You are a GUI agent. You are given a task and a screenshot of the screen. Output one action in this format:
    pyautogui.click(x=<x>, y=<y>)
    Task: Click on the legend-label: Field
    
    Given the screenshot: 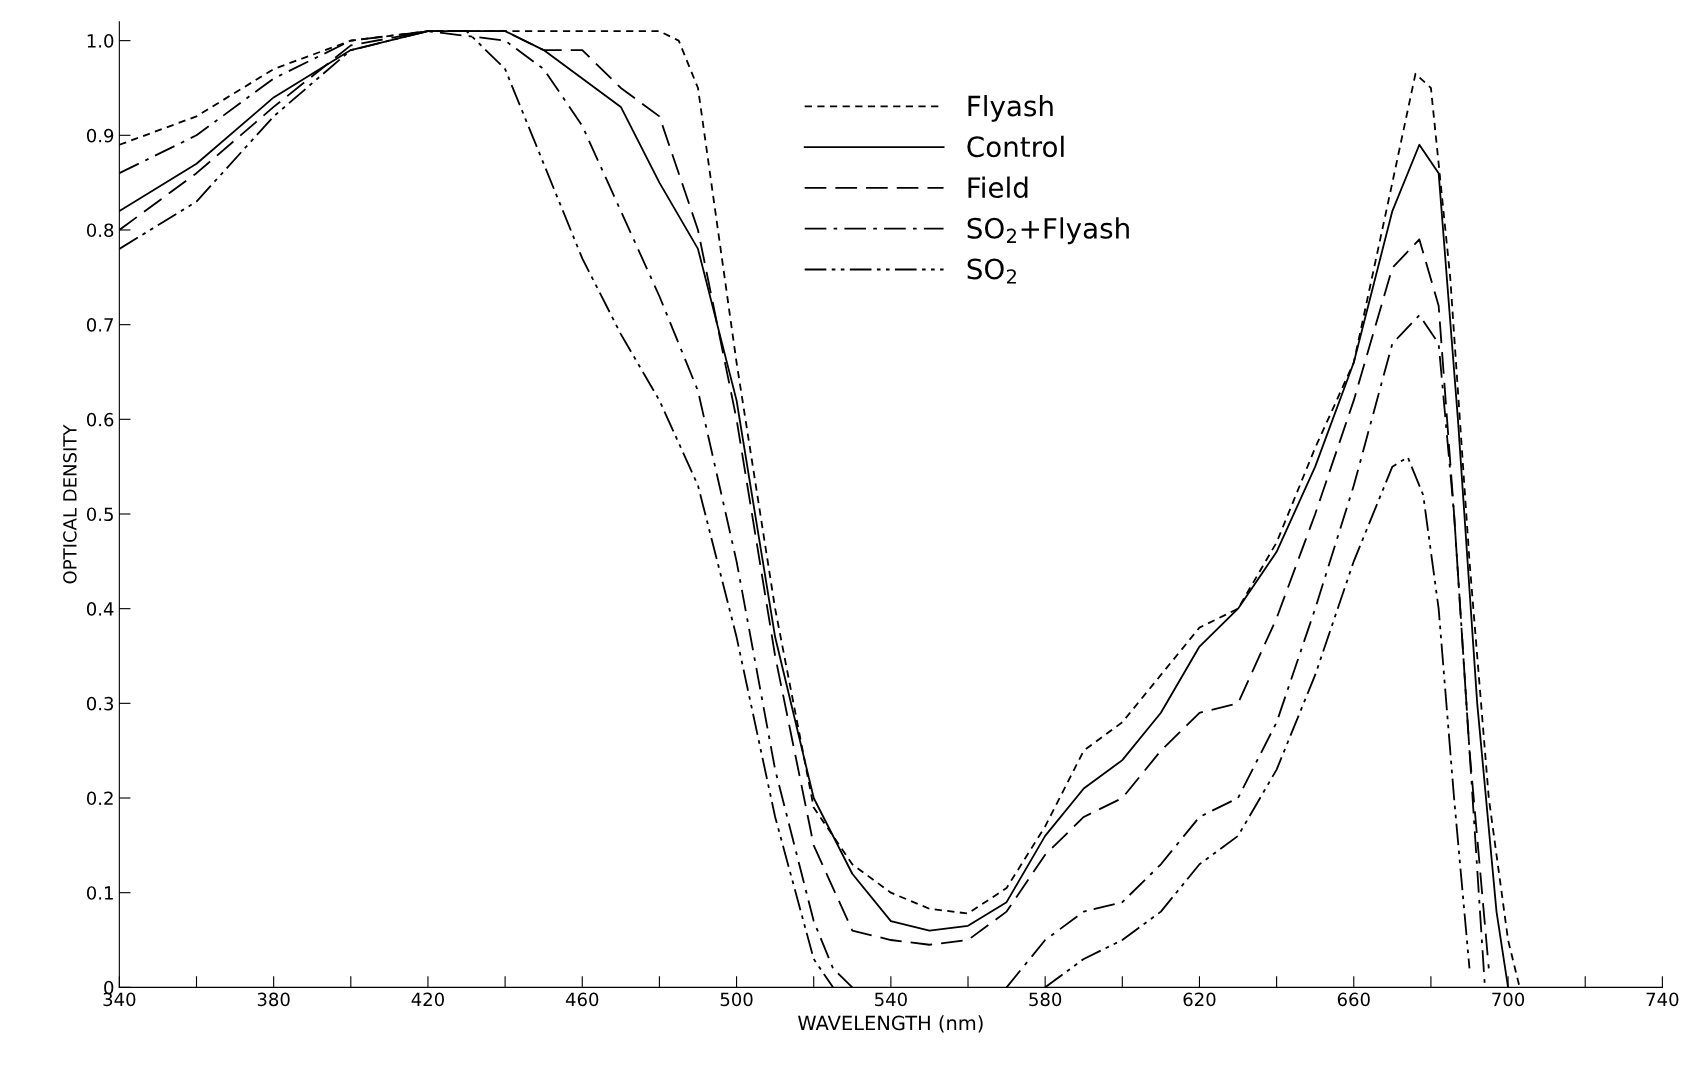 What is the action you would take?
    pyautogui.click(x=998, y=187)
    